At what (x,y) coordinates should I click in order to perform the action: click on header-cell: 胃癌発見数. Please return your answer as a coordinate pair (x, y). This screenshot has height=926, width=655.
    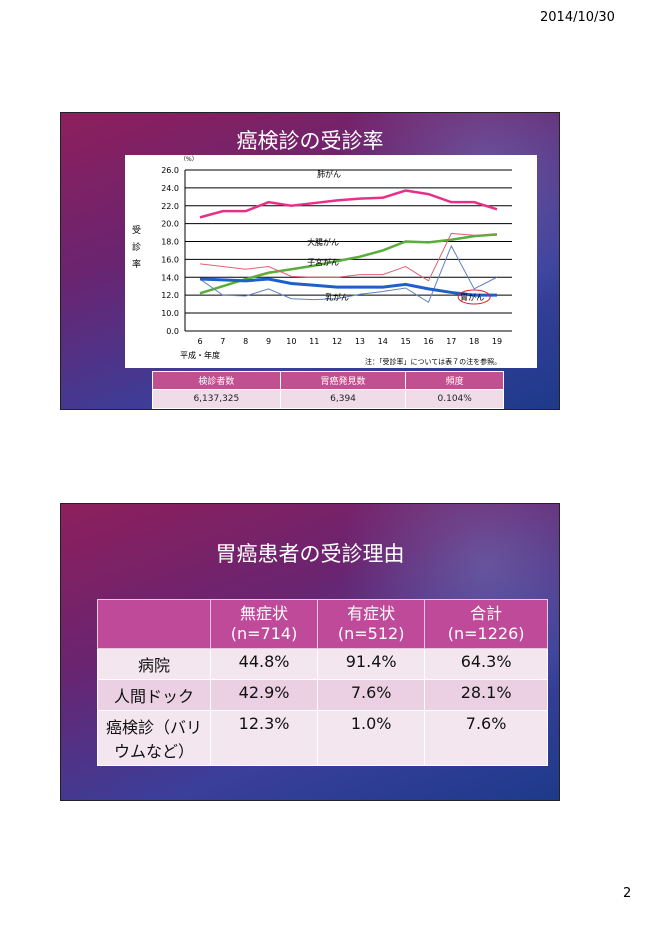
    Looking at the image, I should click on (343, 380).